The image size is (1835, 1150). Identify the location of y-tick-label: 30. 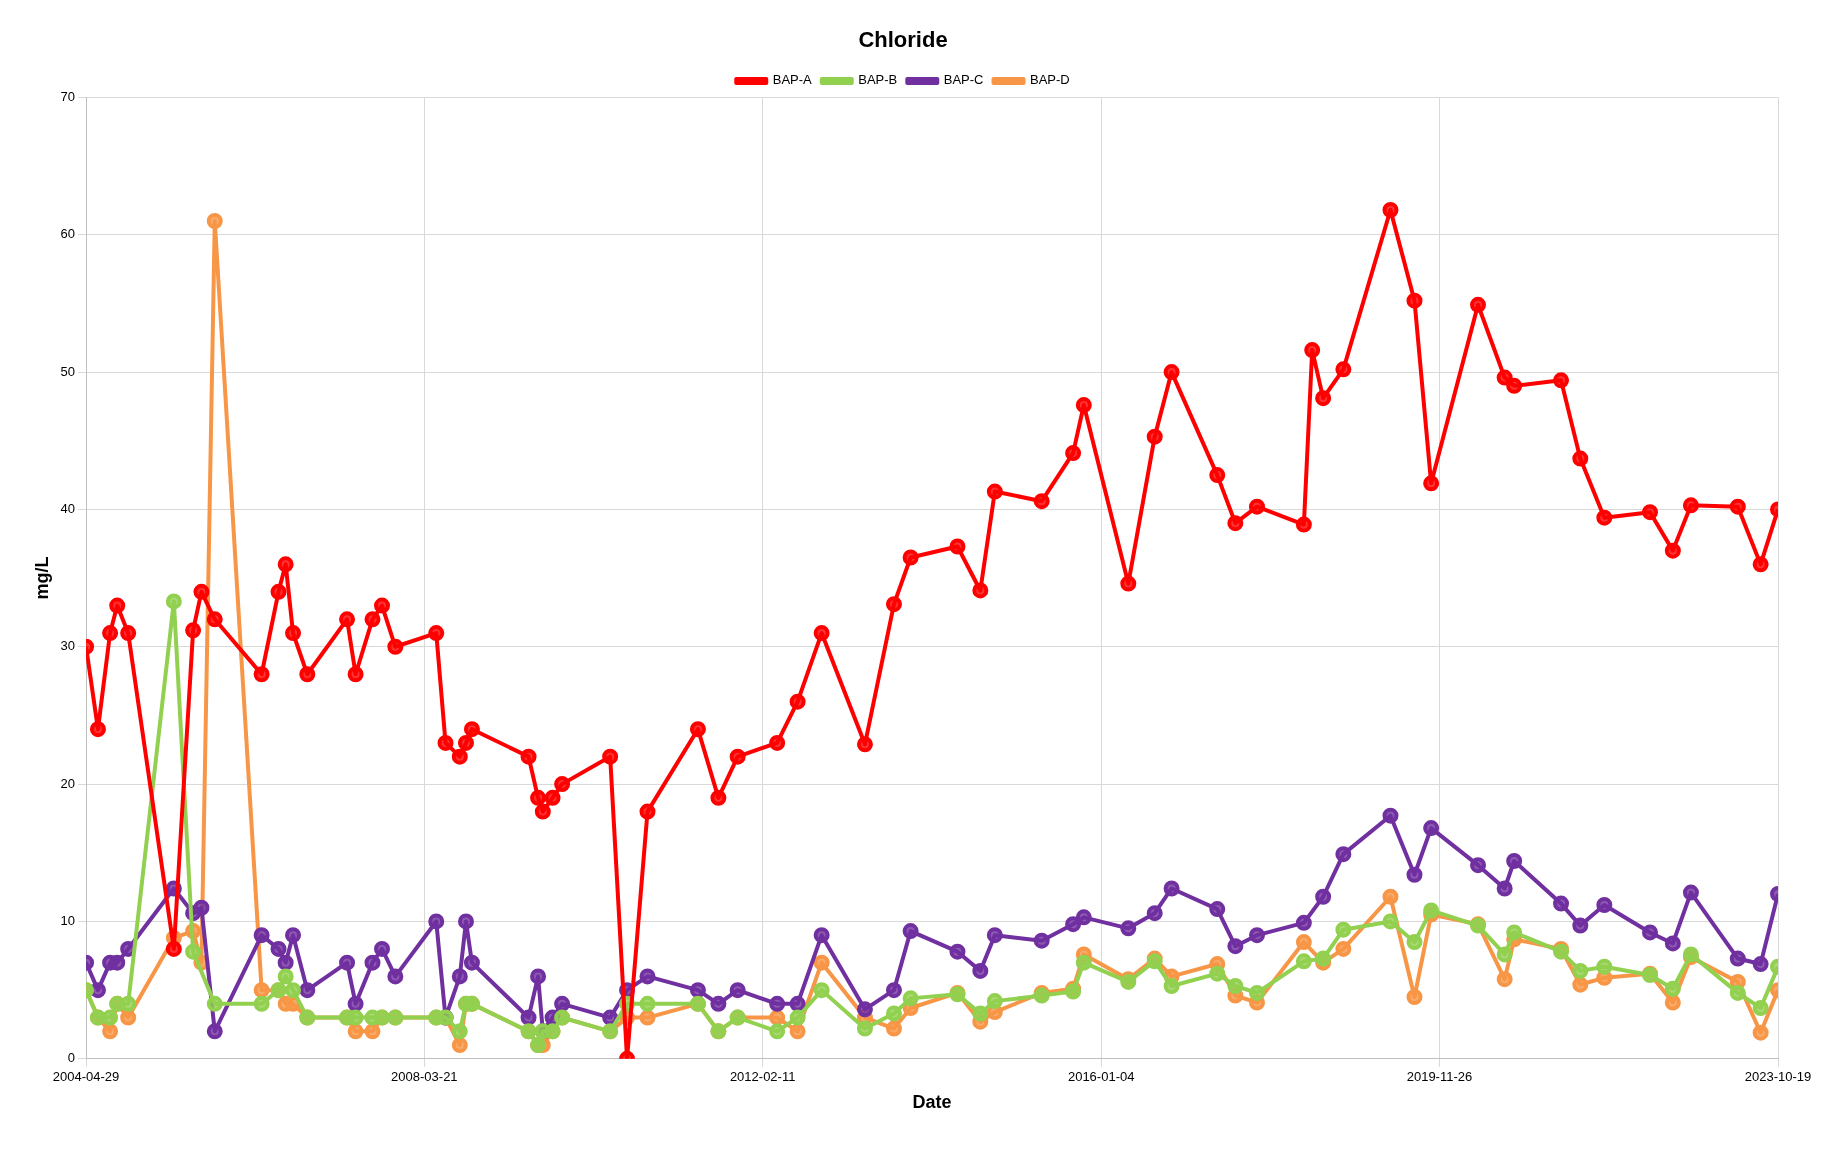
(68, 646).